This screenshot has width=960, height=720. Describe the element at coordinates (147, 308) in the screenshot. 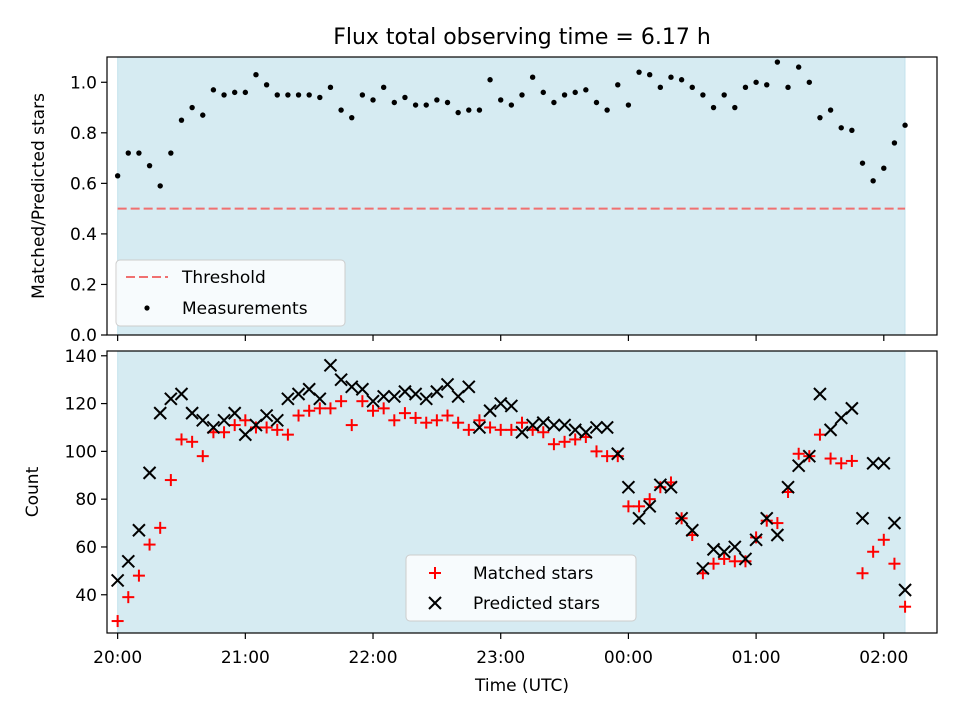

I see `legend-measurement-swatch` at that location.